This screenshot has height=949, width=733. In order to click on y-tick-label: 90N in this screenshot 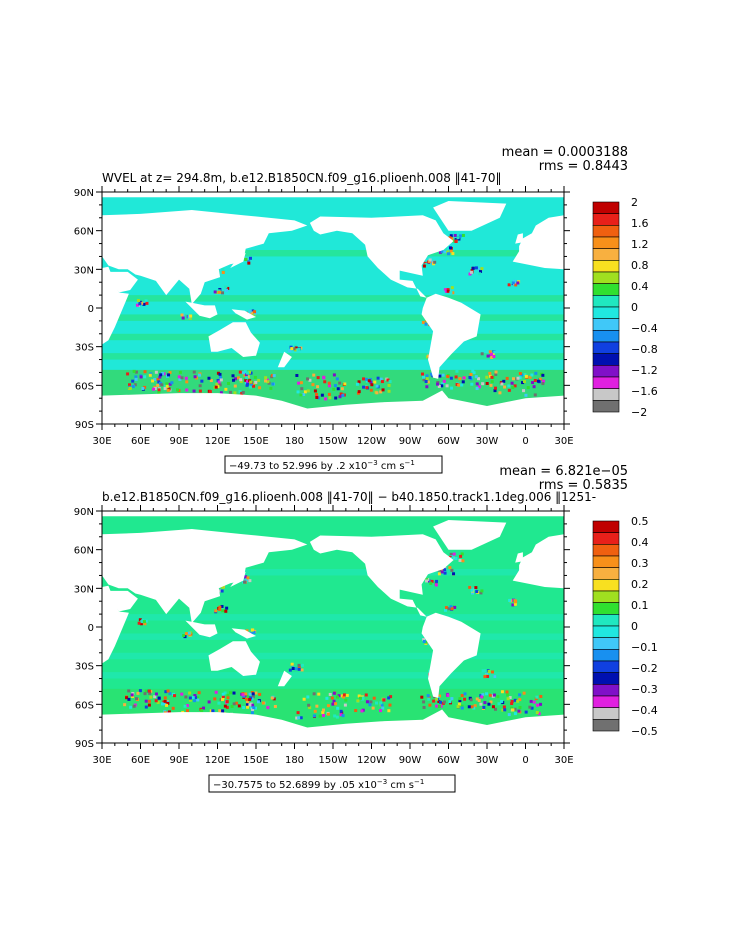, I will do `click(84, 512)`.